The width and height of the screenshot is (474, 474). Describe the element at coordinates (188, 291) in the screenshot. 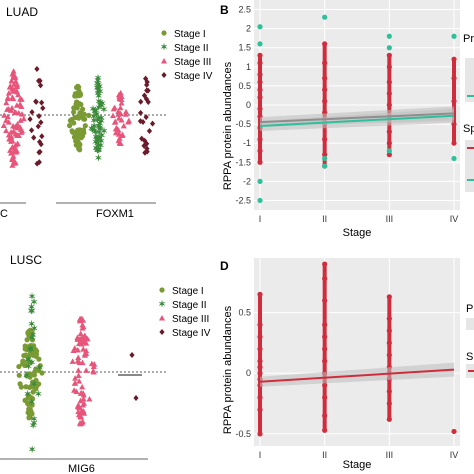

I see `panel-c-legend-label-1: Stage I` at that location.